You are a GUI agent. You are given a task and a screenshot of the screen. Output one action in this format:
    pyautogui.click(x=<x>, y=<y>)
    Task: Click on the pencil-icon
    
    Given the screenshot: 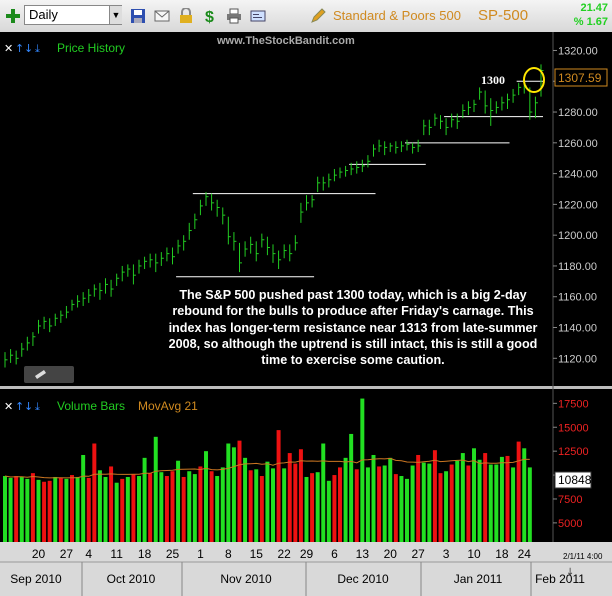 What is the action you would take?
    pyautogui.click(x=318, y=16)
    